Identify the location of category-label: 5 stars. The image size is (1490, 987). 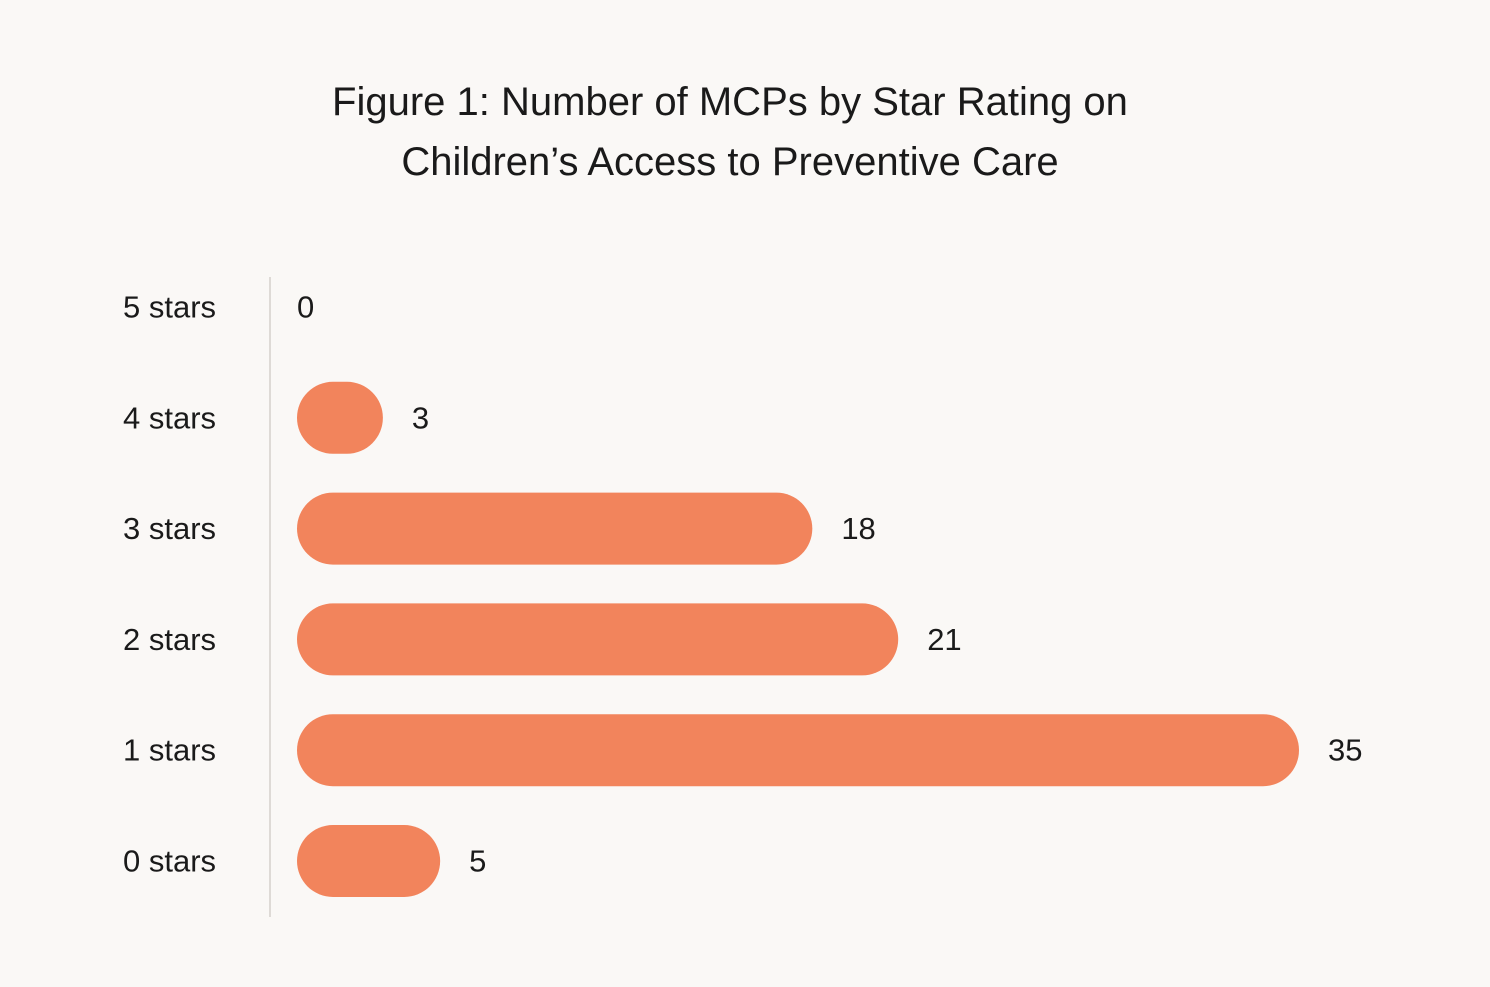
(169, 307).